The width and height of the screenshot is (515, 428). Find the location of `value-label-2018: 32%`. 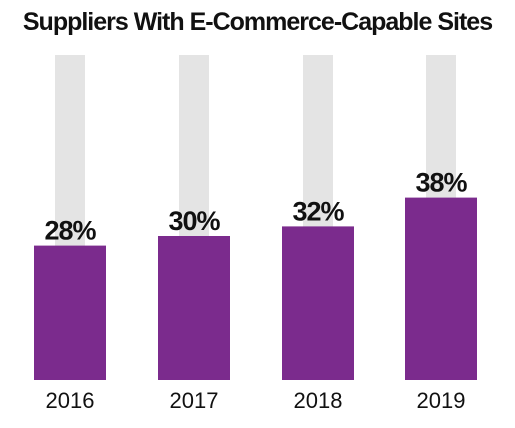

value-label-2018: 32% is located at coordinates (318, 211).